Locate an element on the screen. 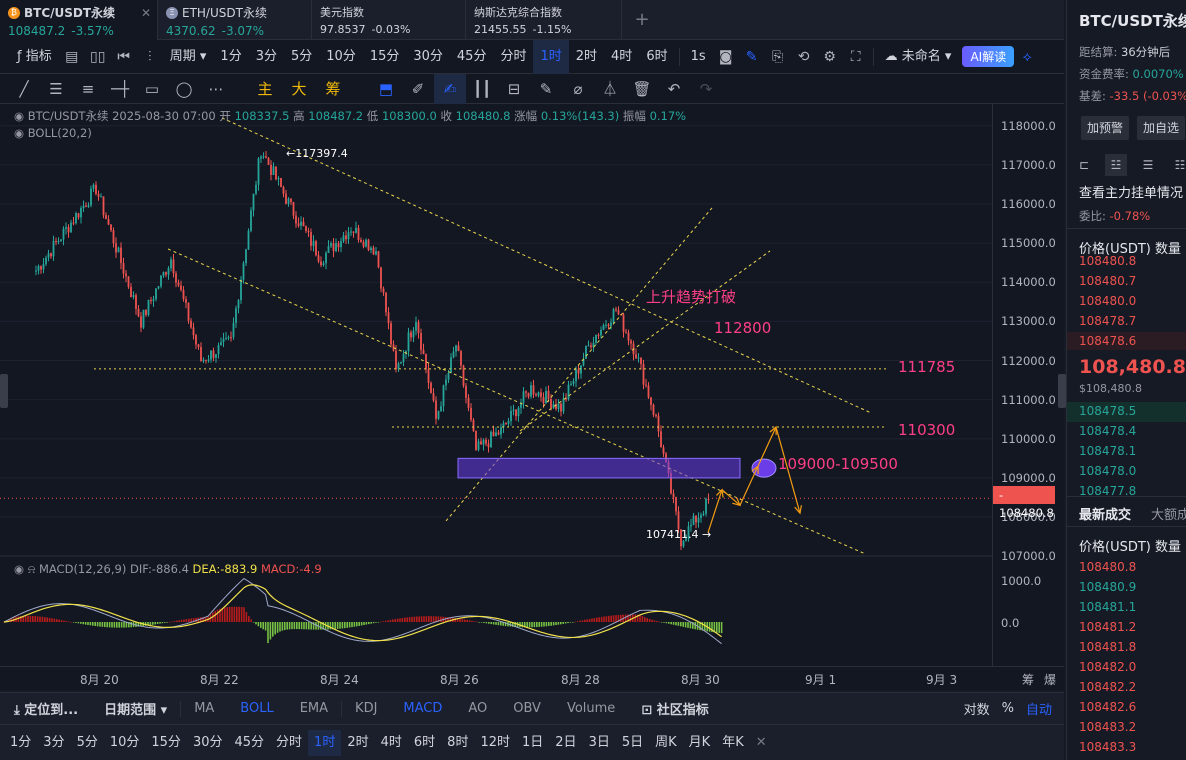 This screenshot has width=1186, height=760. fullscreen-icon: ⛶ is located at coordinates (855, 56).